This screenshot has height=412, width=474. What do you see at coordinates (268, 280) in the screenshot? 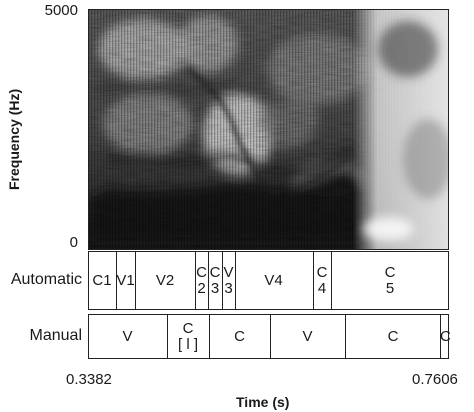
I see `tier-automatic` at bounding box center [268, 280].